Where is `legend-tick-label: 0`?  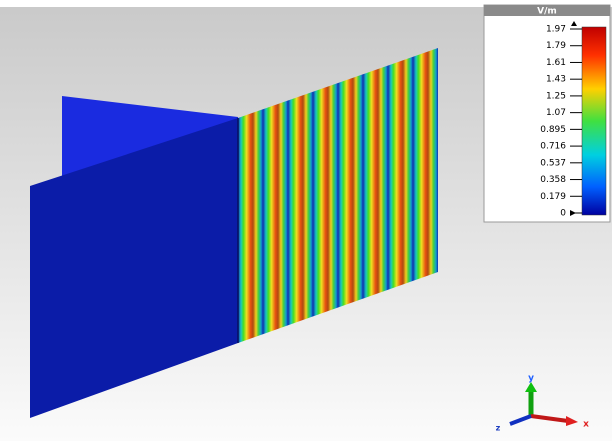 legend-tick-label: 0 is located at coordinates (563, 214).